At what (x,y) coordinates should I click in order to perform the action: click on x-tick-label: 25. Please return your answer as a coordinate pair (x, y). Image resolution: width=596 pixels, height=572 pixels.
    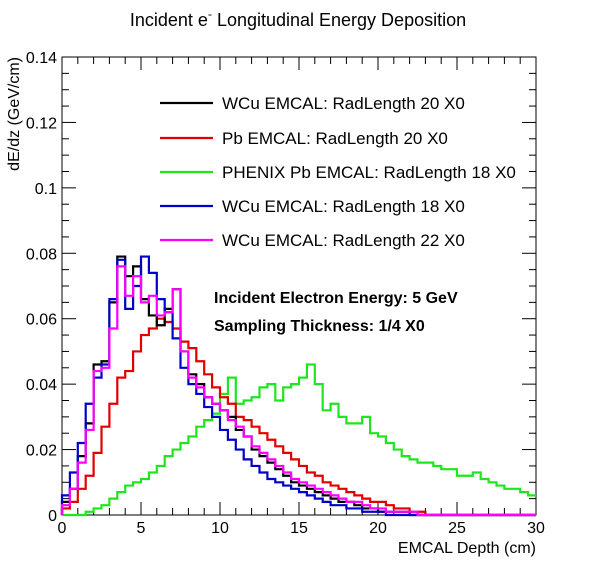
    Looking at the image, I should click on (457, 528).